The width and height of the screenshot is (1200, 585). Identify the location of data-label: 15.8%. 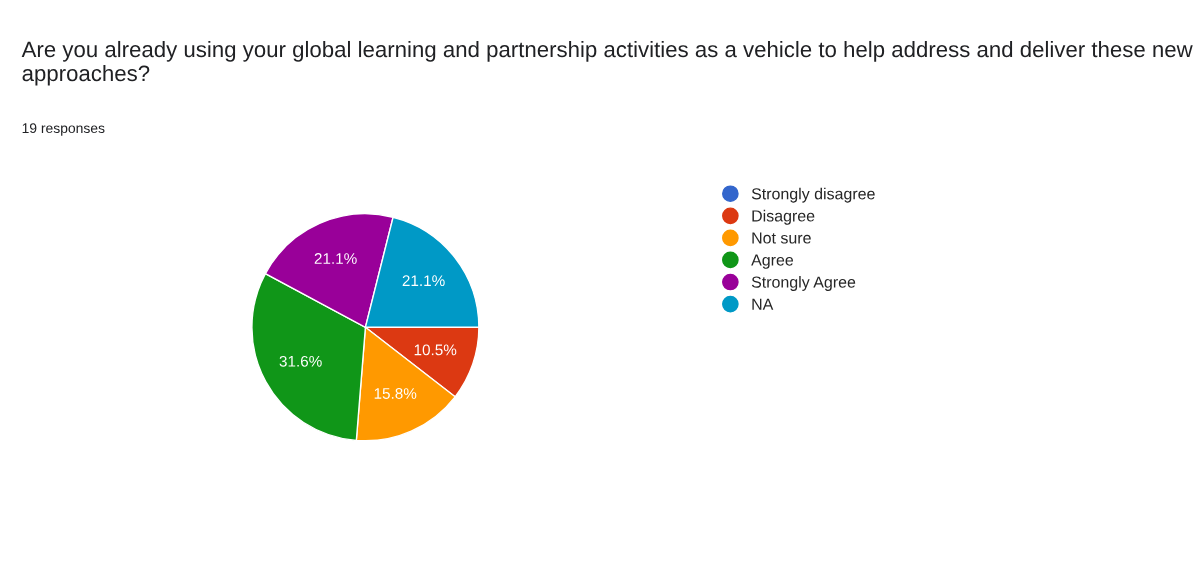
(395, 393).